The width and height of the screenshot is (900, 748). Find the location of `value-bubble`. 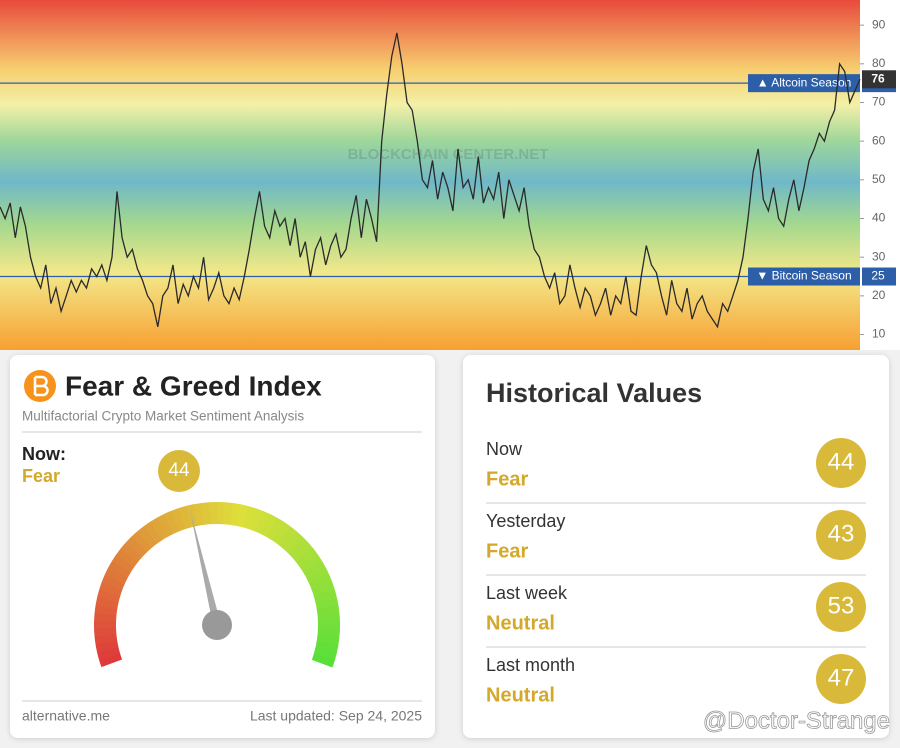

value-bubble is located at coordinates (179, 471).